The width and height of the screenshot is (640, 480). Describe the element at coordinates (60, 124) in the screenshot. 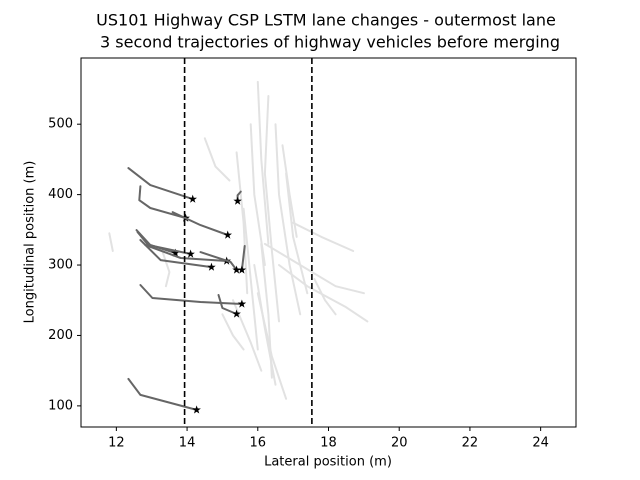

I see `y-tick-label: 500` at that location.